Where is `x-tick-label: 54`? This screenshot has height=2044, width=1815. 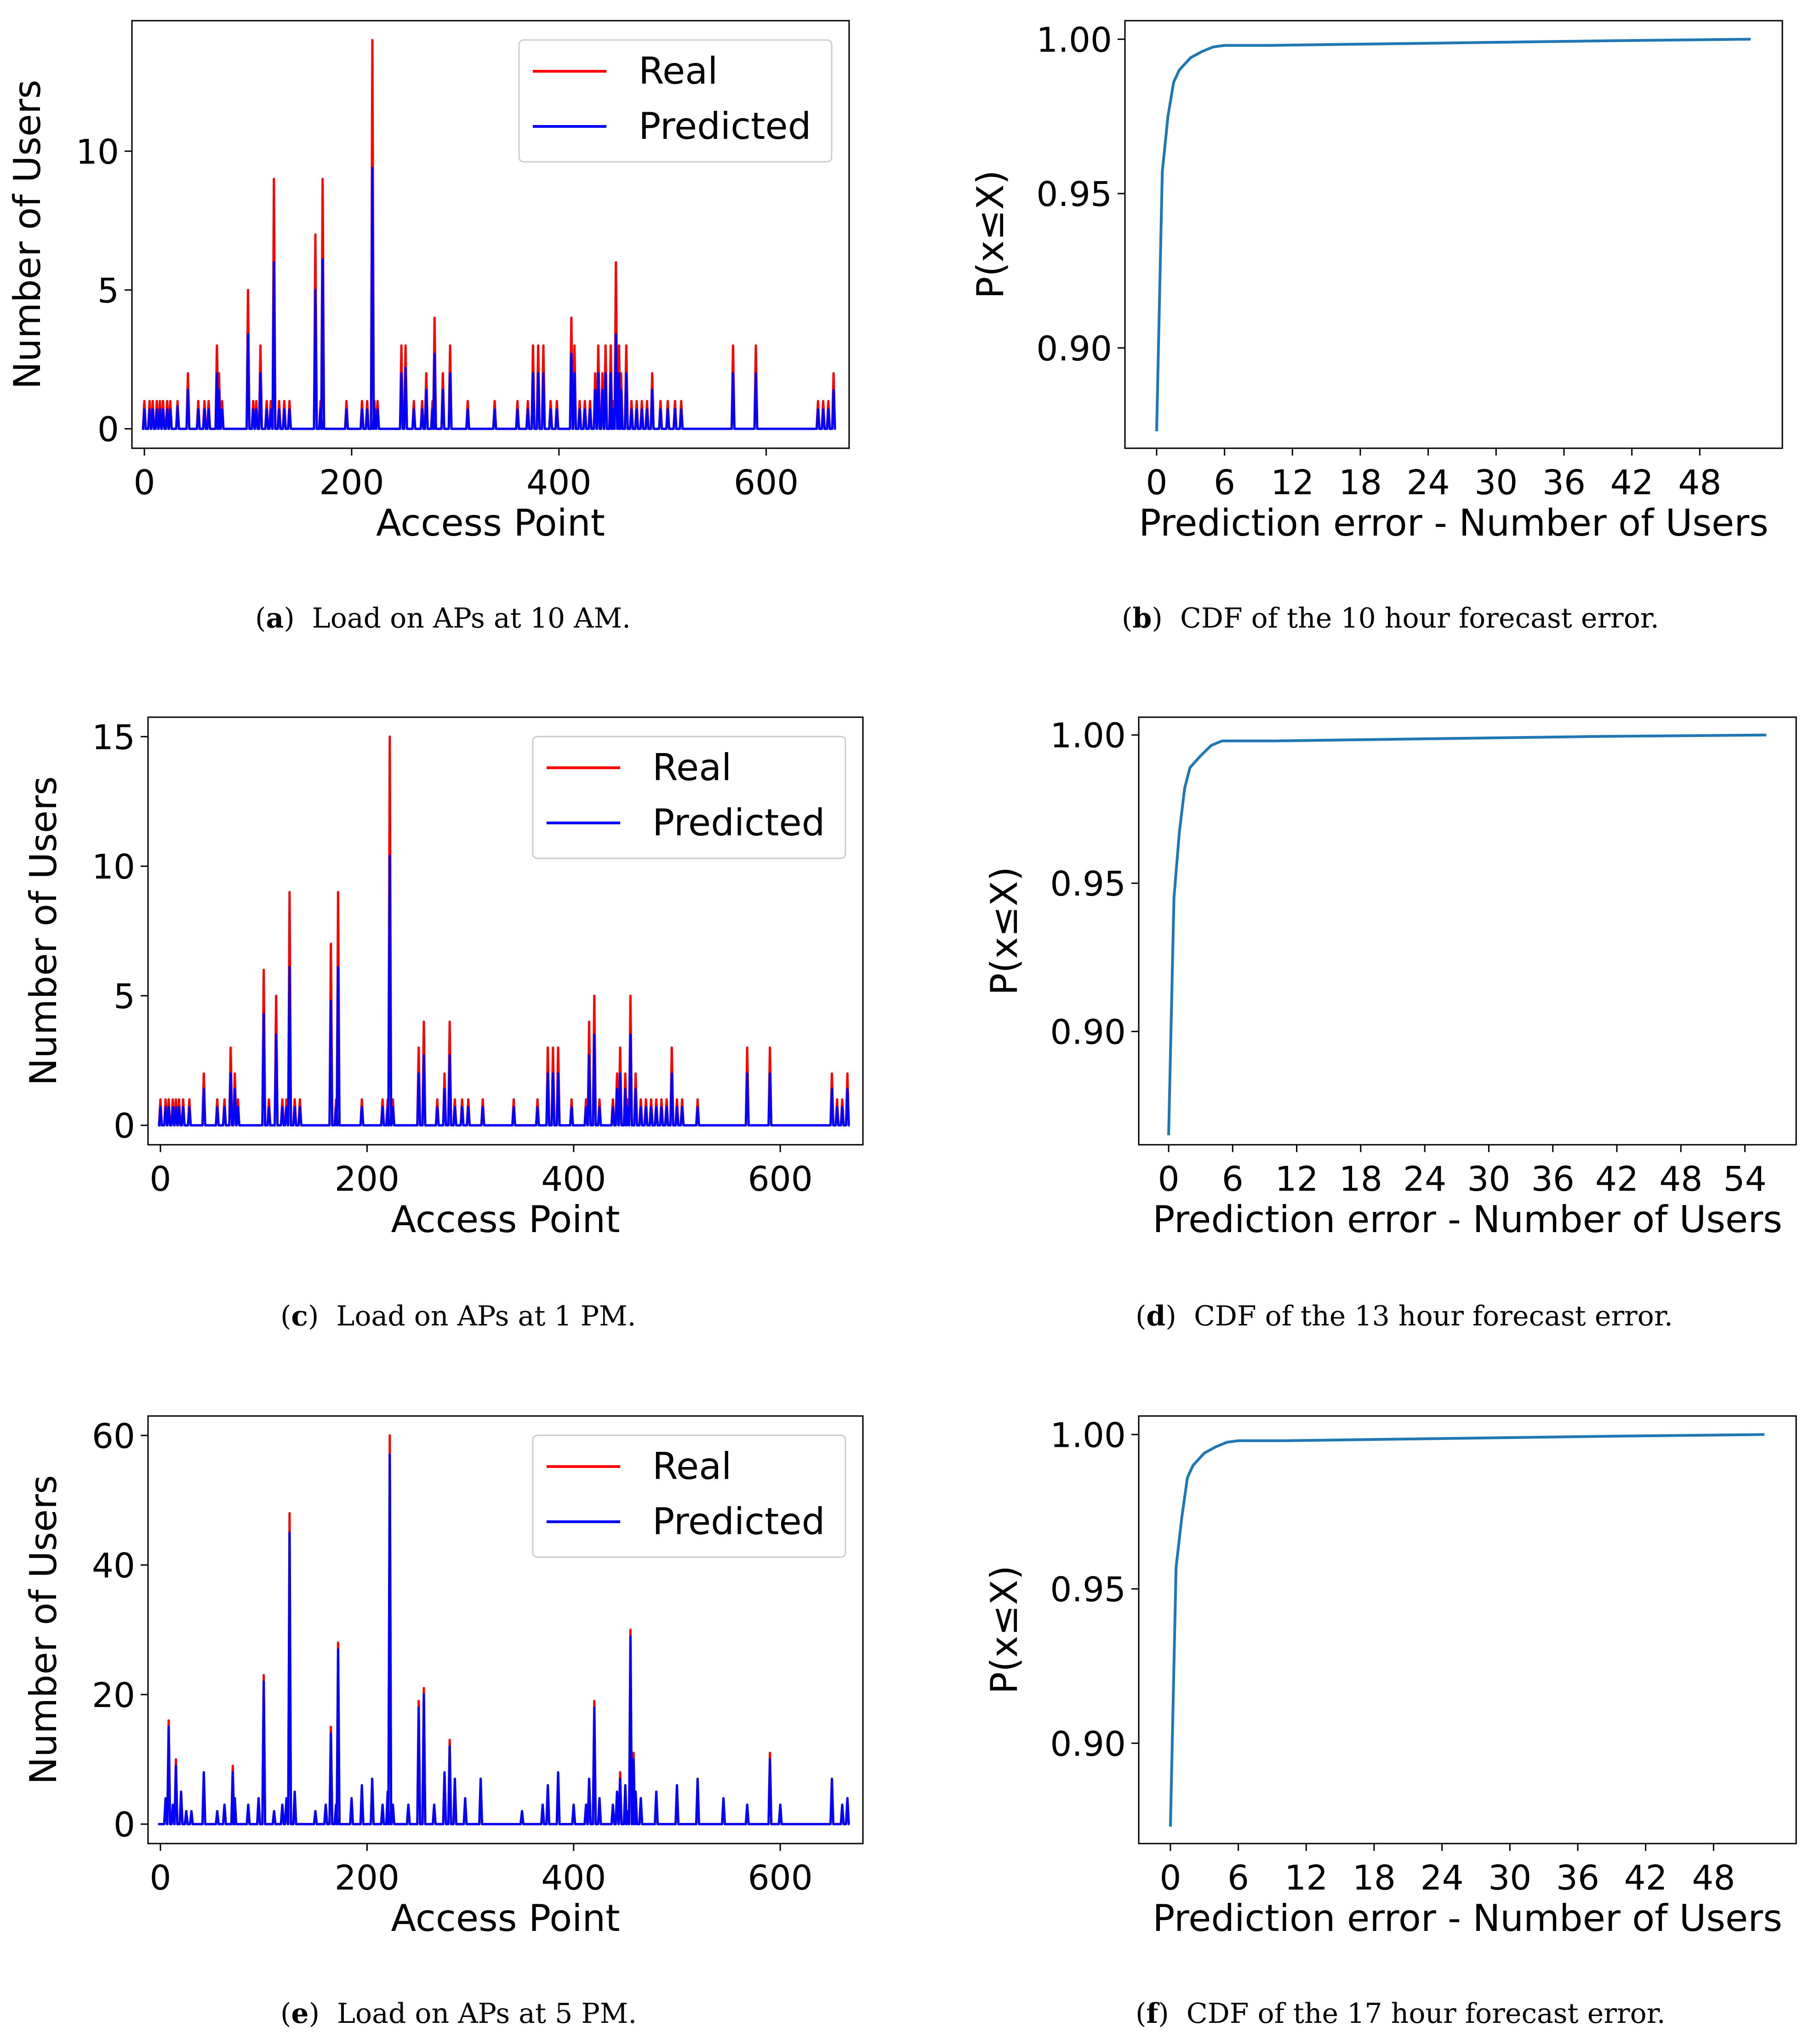 x-tick-label: 54 is located at coordinates (1745, 1179).